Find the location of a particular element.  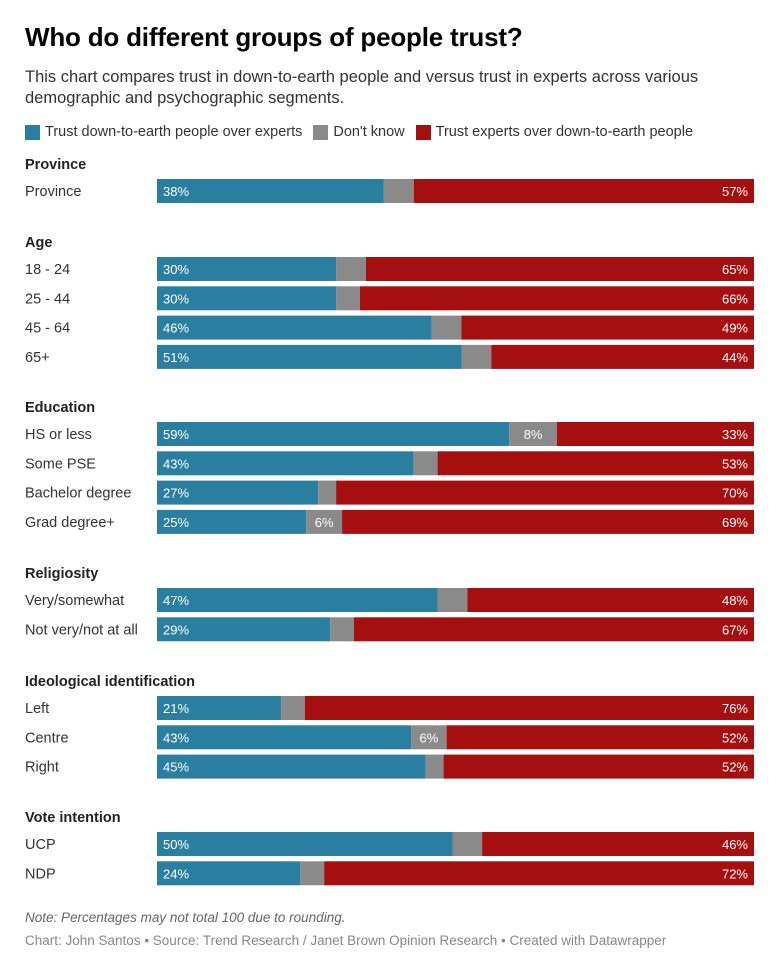

row-label-hs-or-less: HS or less is located at coordinates (58, 435).